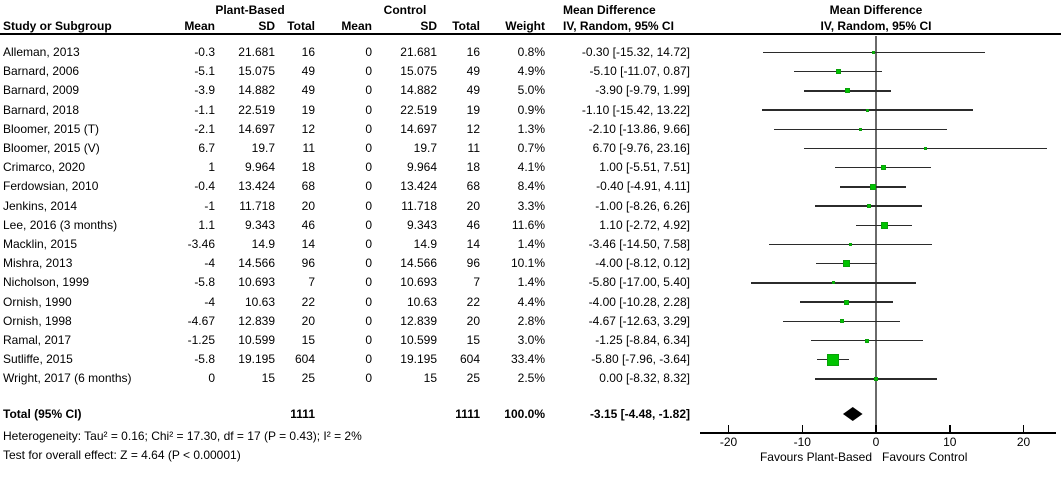  What do you see at coordinates (256, 186) in the screenshot?
I see `pb-sd: 13.424` at bounding box center [256, 186].